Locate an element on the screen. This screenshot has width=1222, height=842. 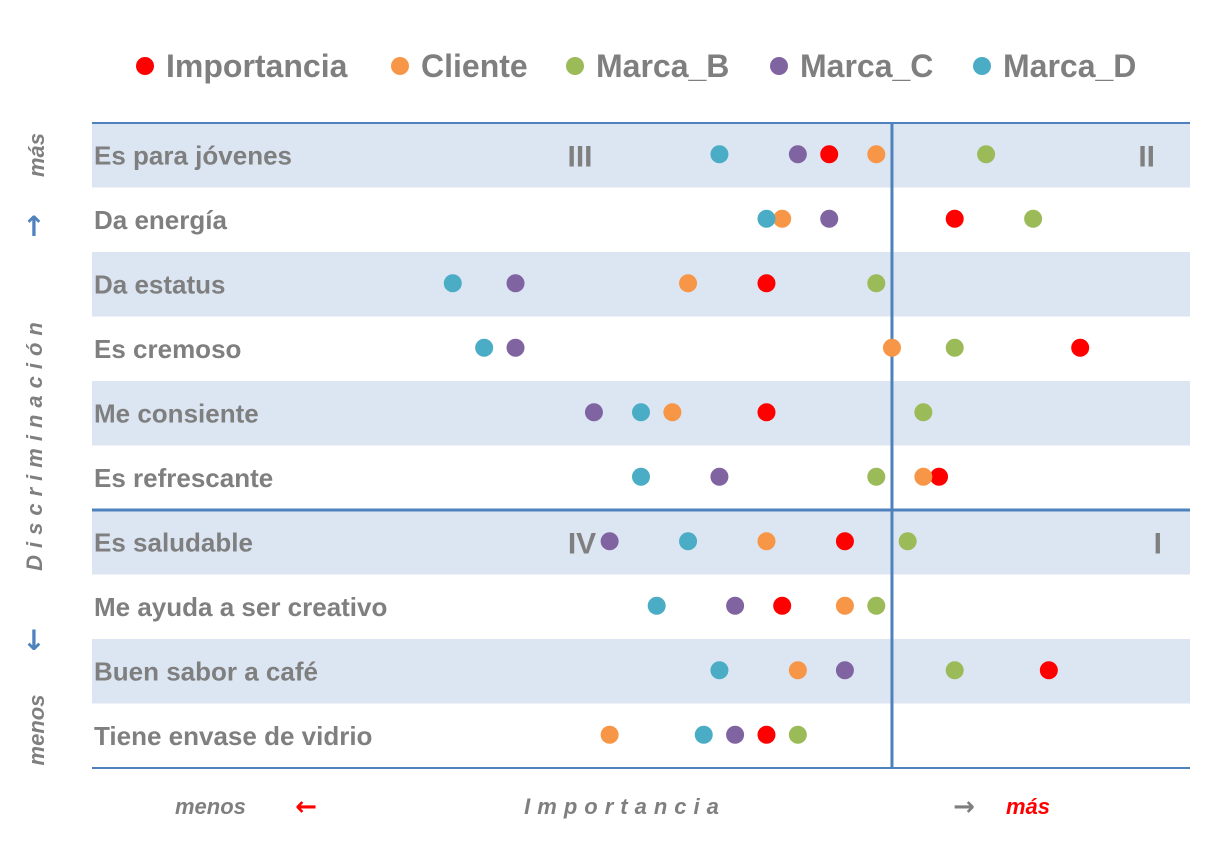
legend-item: Marca_B is located at coordinates (647, 66).